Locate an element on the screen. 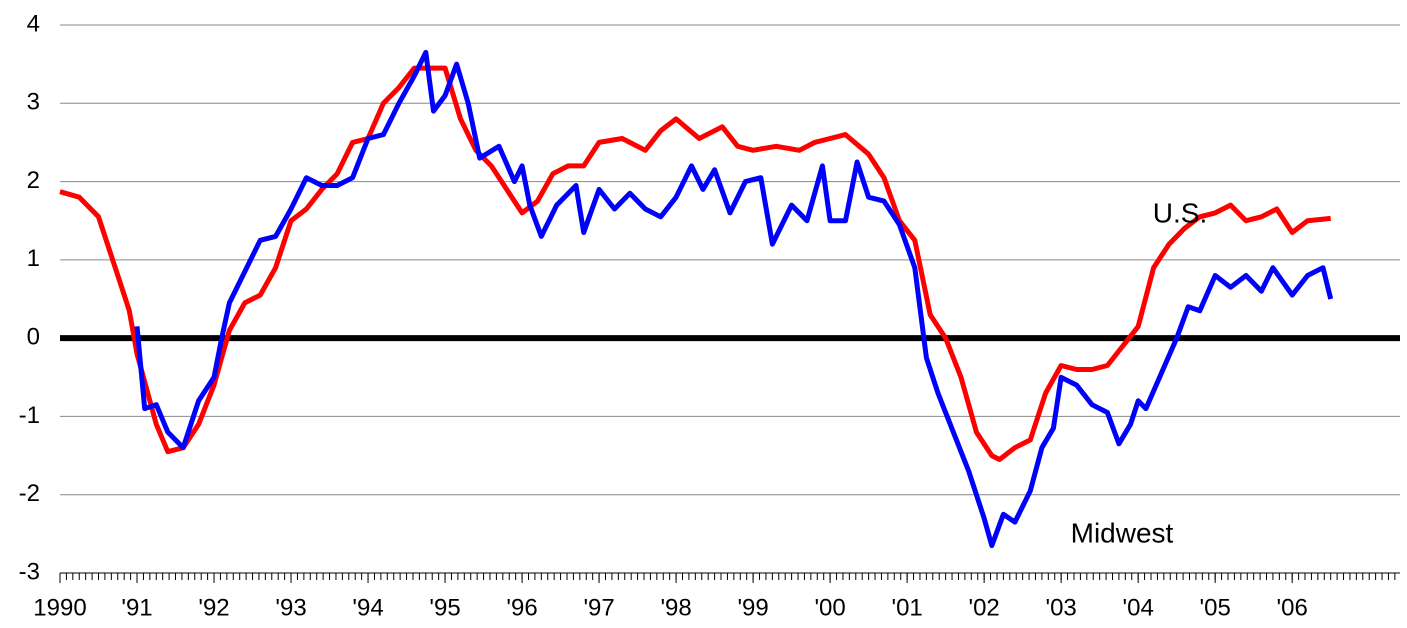  x-tick-label: '91 is located at coordinates (136, 607).